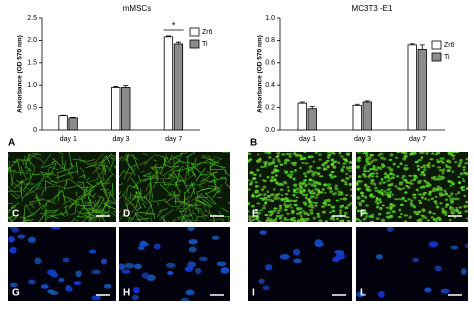 This screenshot has height=331, width=474. Describe the element at coordinates (417, 139) in the screenshot. I see `x-tick-label: day 7` at that location.